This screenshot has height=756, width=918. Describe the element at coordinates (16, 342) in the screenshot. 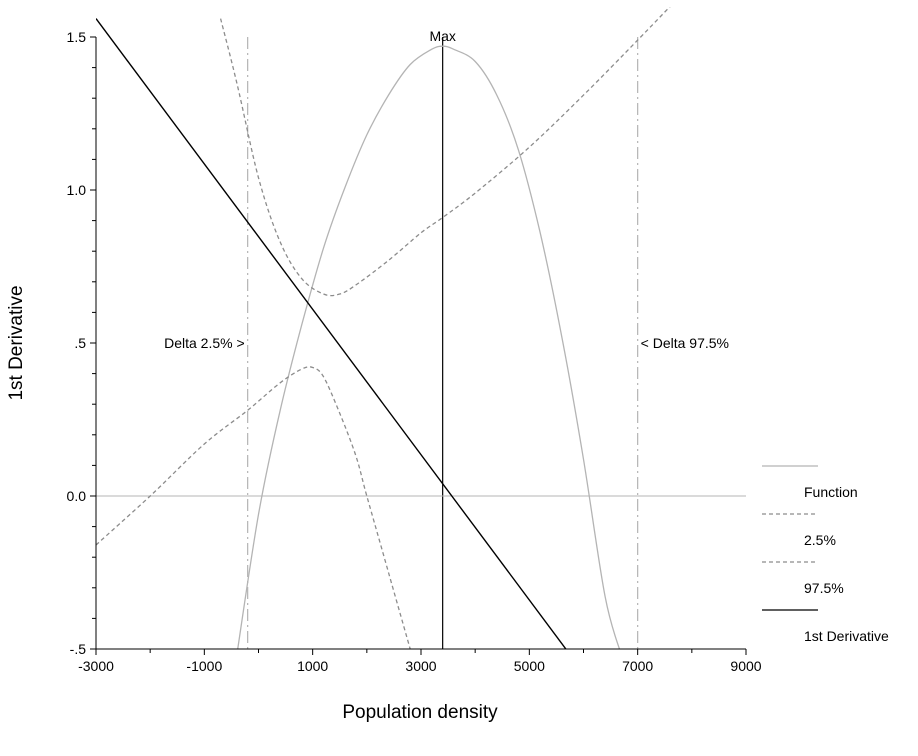

I see `y-axis-title: 1st Derivative` at that location.